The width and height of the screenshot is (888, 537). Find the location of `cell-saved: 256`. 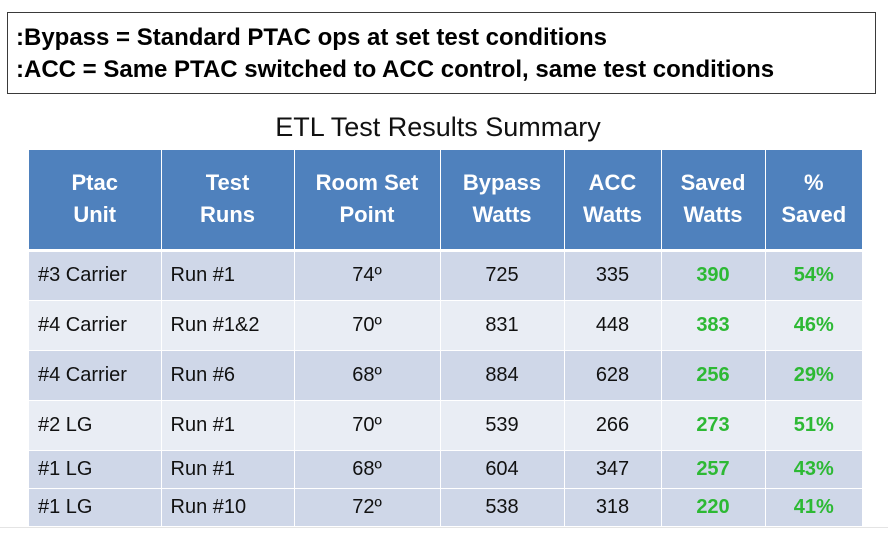

cell-saved: 256 is located at coordinates (712, 375).